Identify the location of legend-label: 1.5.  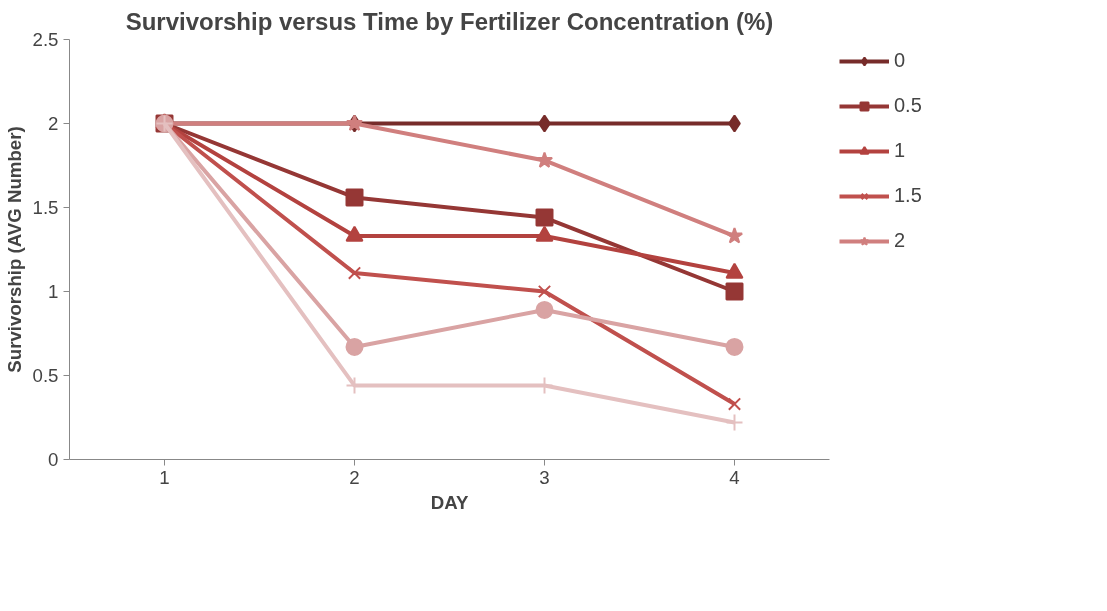
(908, 195).